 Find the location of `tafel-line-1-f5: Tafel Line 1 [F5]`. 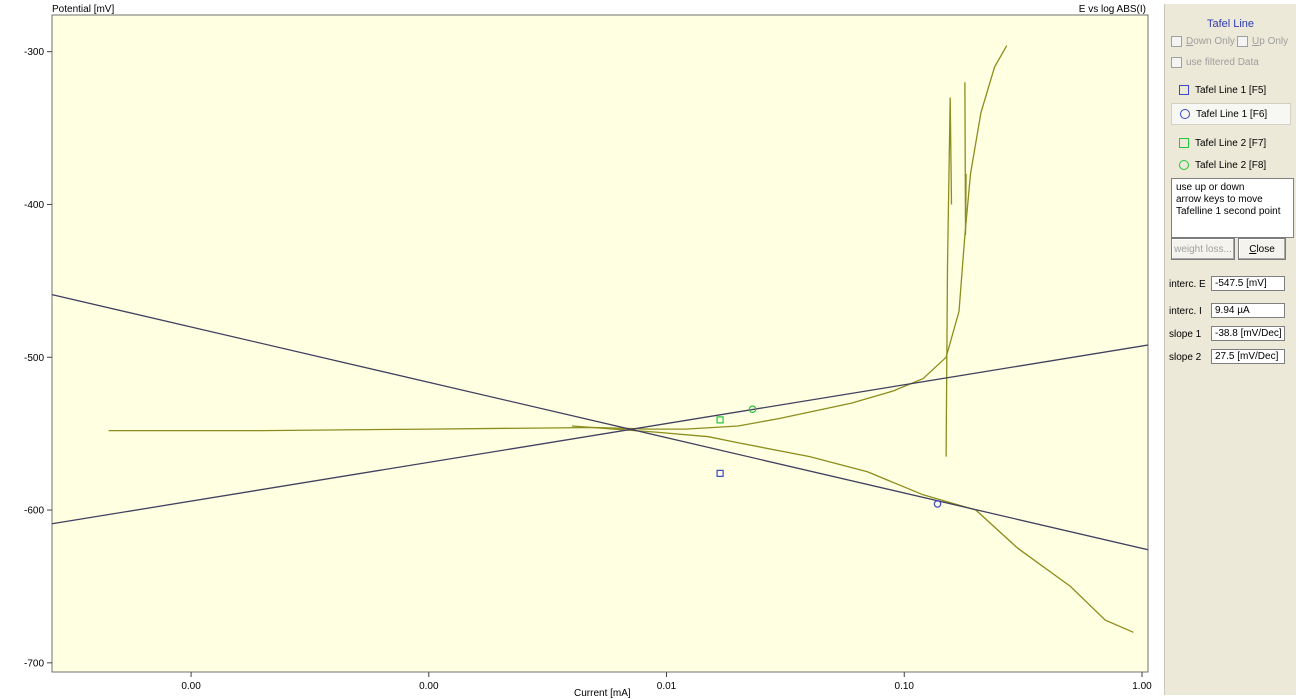

tafel-line-1-f5: Tafel Line 1 [F5] is located at coordinates (1230, 90).